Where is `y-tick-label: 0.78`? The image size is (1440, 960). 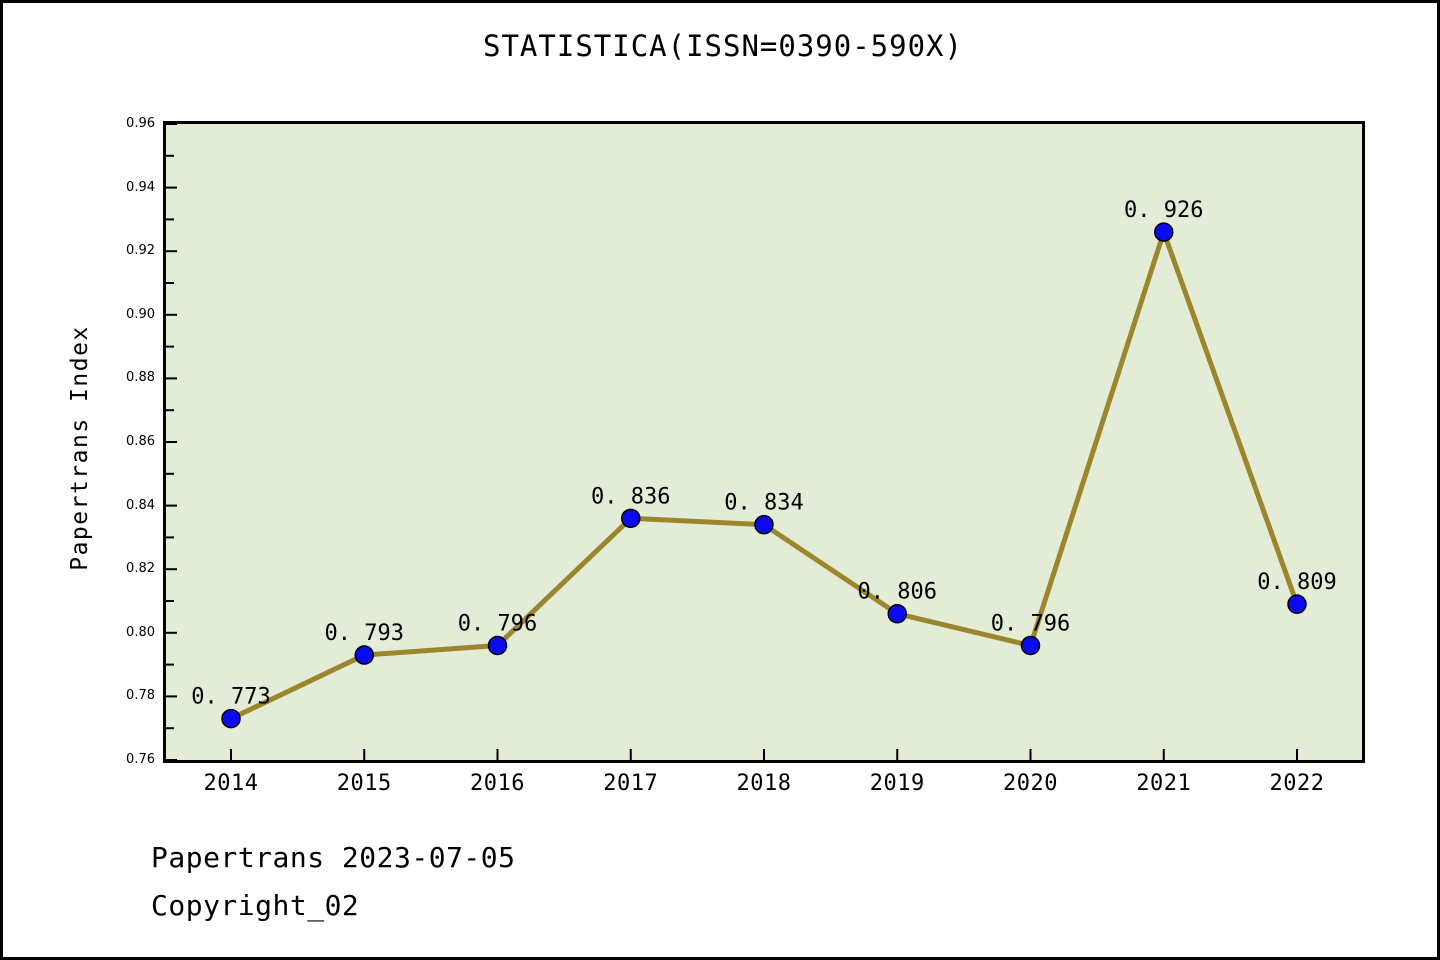 y-tick-label: 0.78 is located at coordinates (140, 696).